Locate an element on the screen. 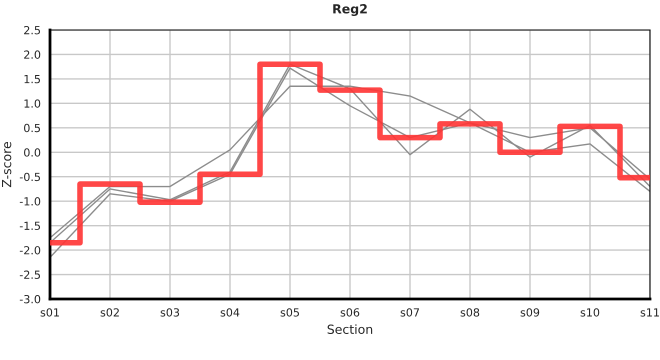  x-axis-title: Section is located at coordinates (350, 329).